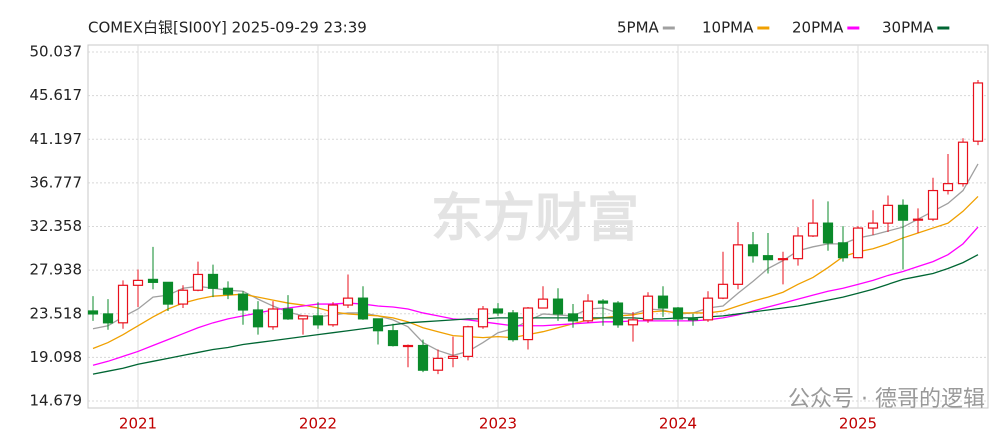 The width and height of the screenshot is (1002, 440). I want to click on chart-title: COMEX白银[SI00Y] 2025-09-29 23:39, so click(227, 28).